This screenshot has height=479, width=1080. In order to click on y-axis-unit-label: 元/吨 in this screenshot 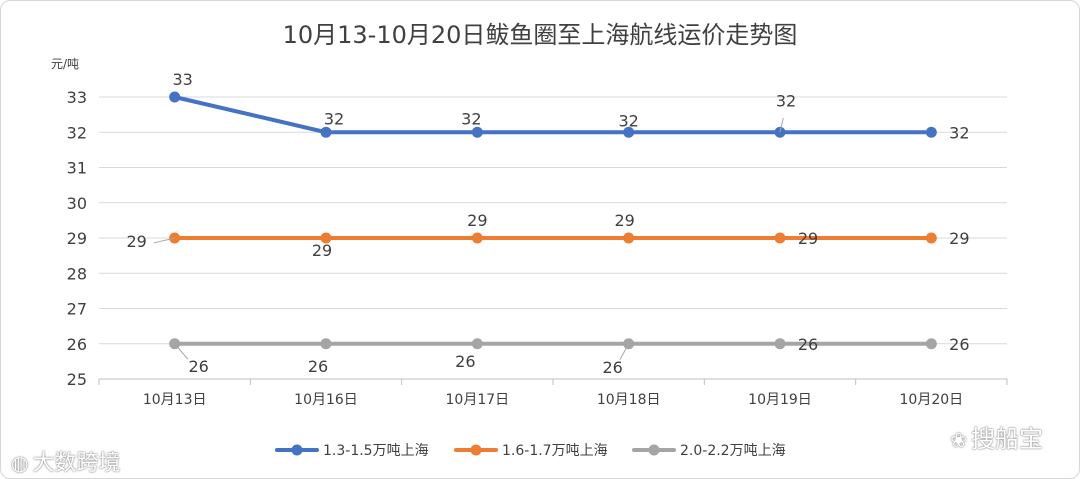, I will do `click(65, 64)`.